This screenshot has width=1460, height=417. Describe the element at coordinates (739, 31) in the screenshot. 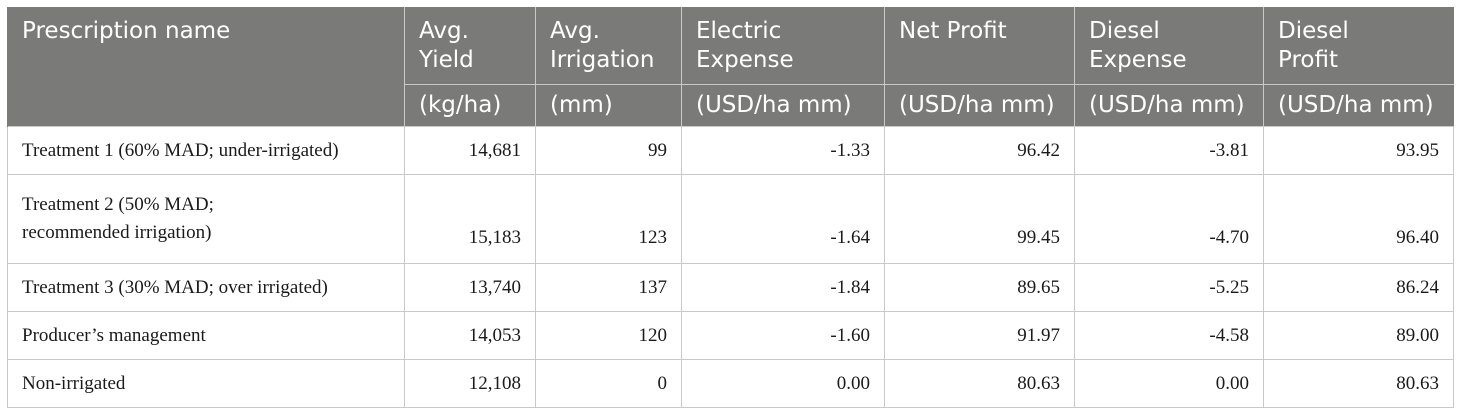

I see `header-line: Electric` at that location.